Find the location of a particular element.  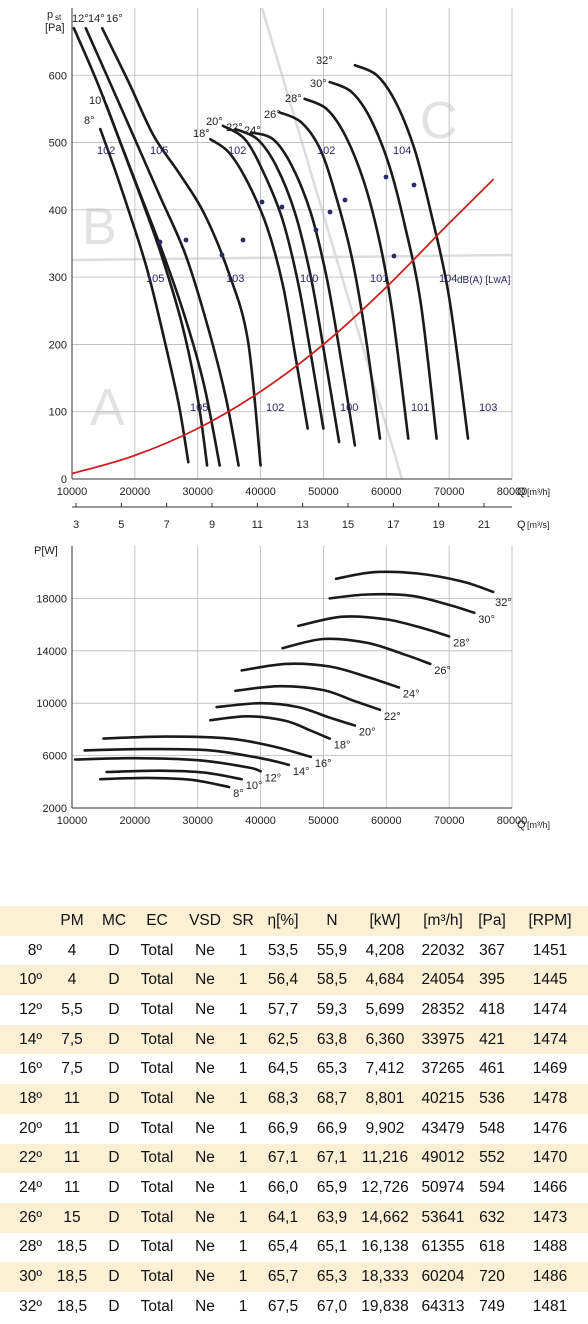

angle-label: 24° is located at coordinates (252, 131).